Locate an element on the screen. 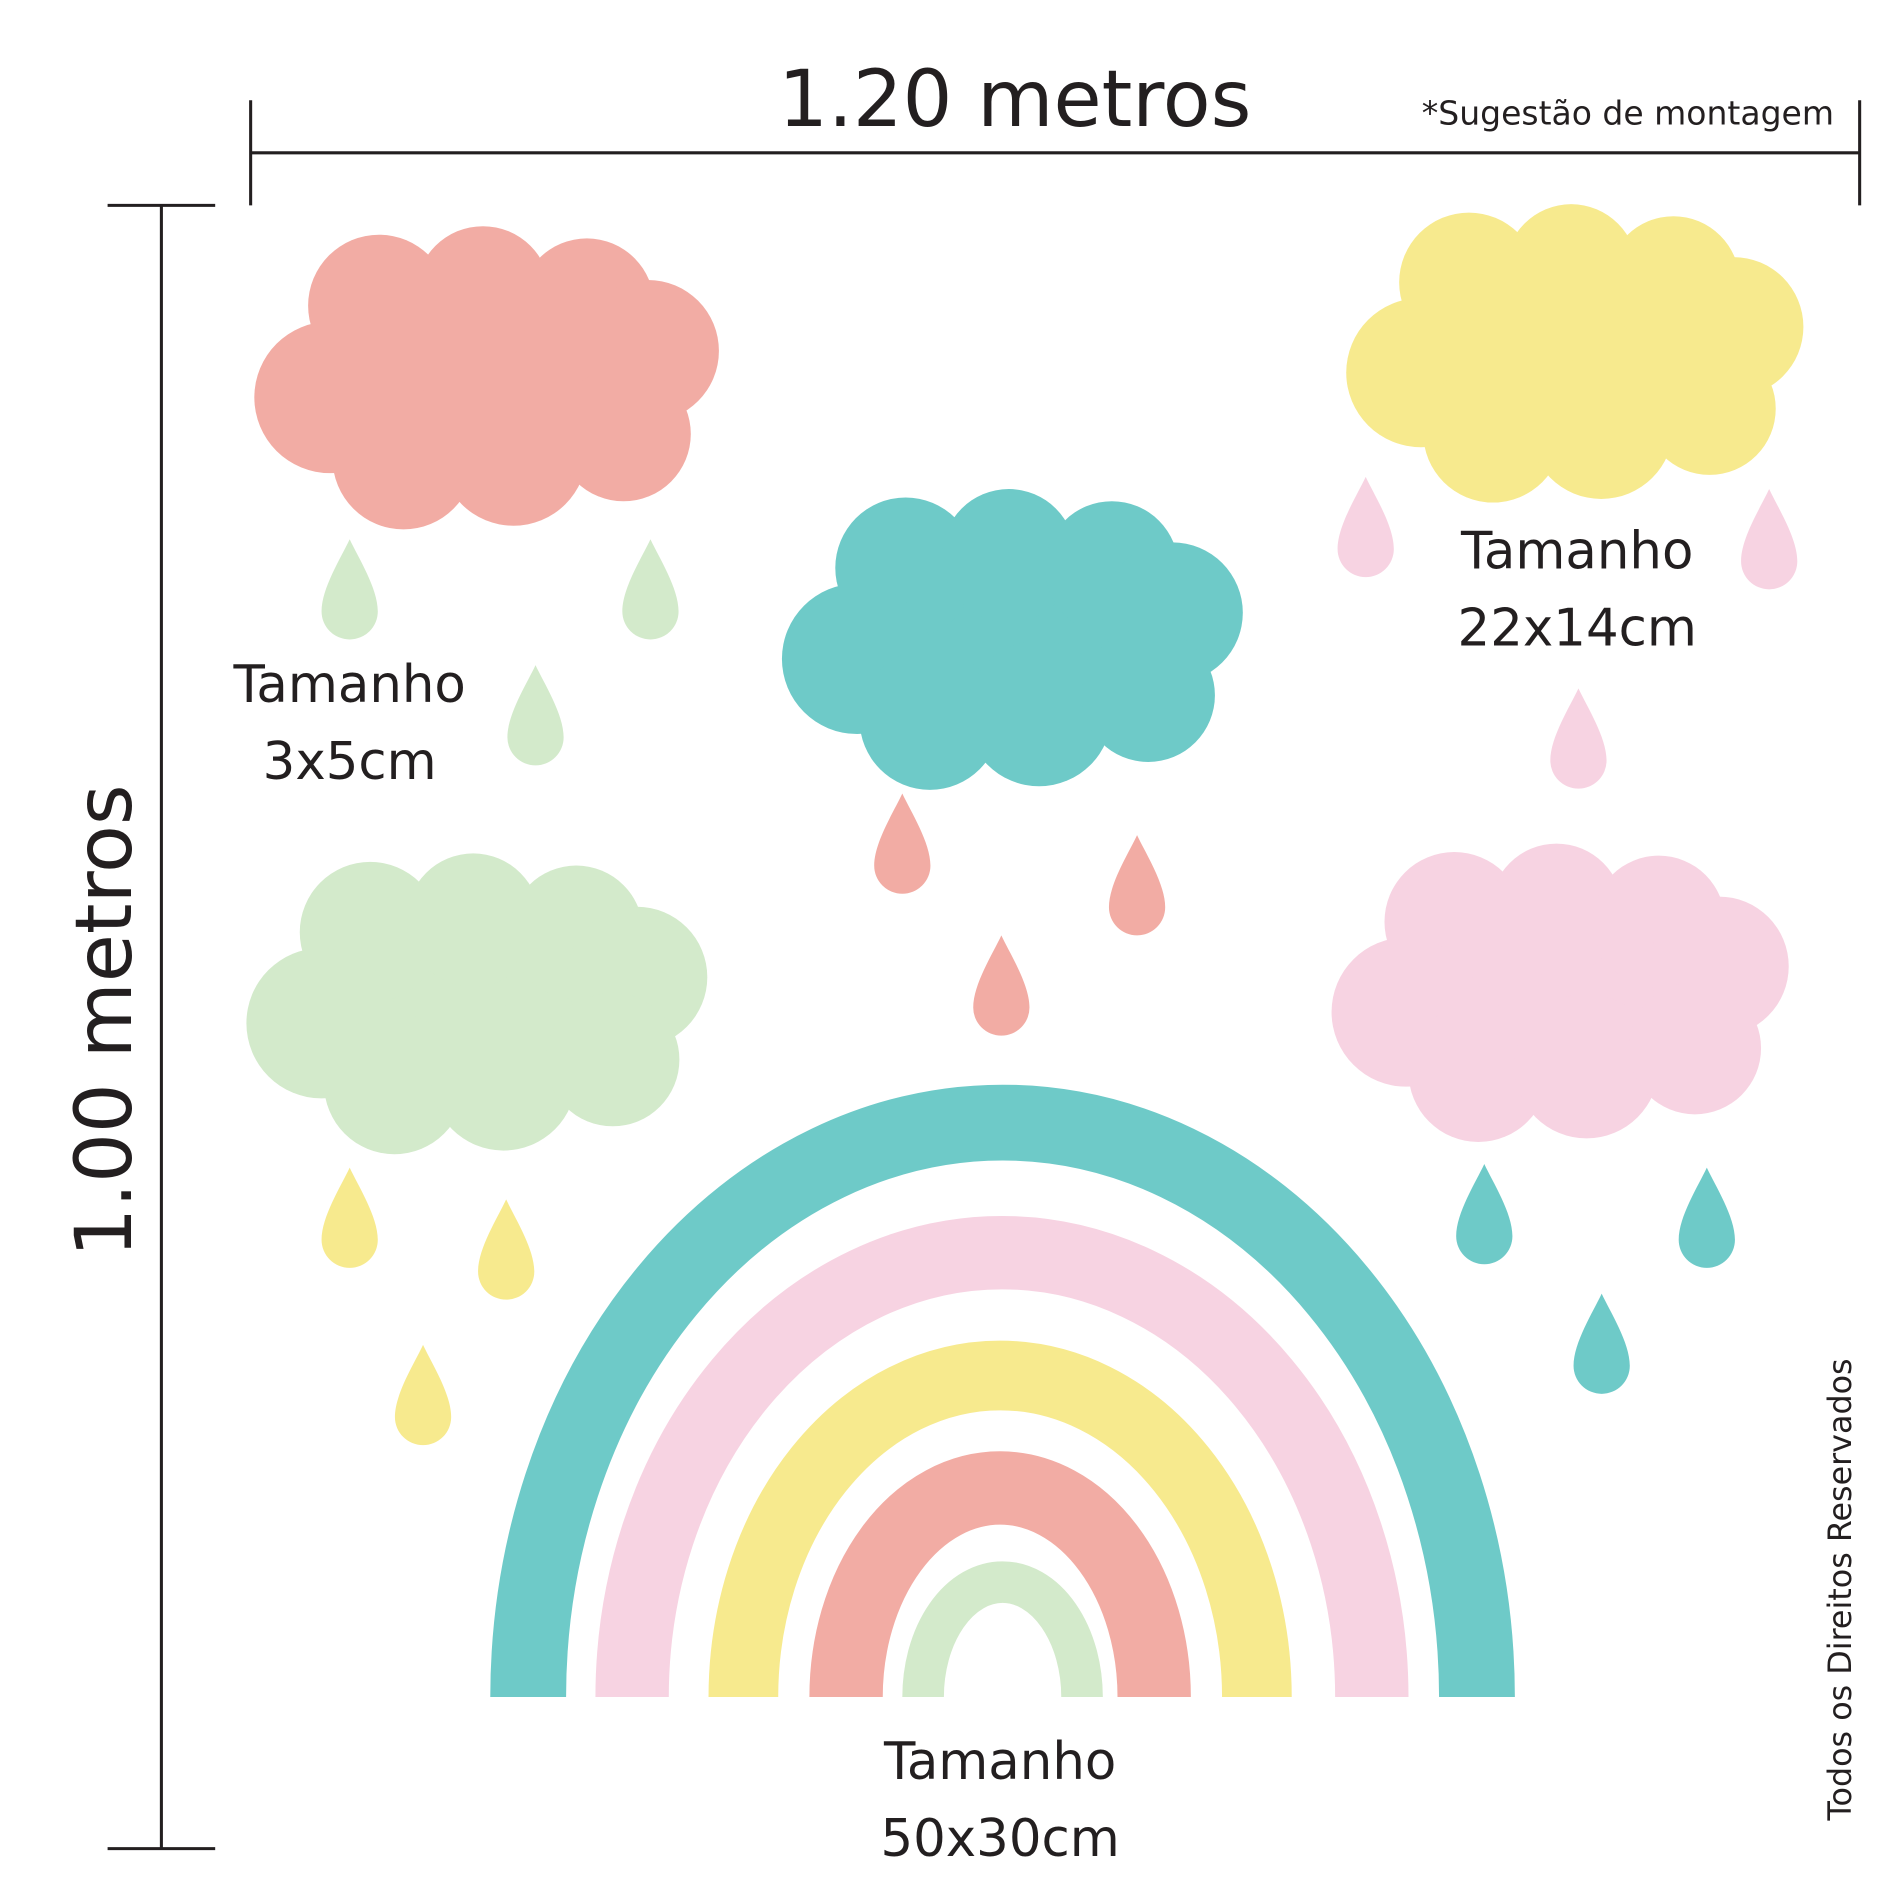 This screenshot has height=1900, width=1900. width-label: 1.20 metros is located at coordinates (1014, 99).